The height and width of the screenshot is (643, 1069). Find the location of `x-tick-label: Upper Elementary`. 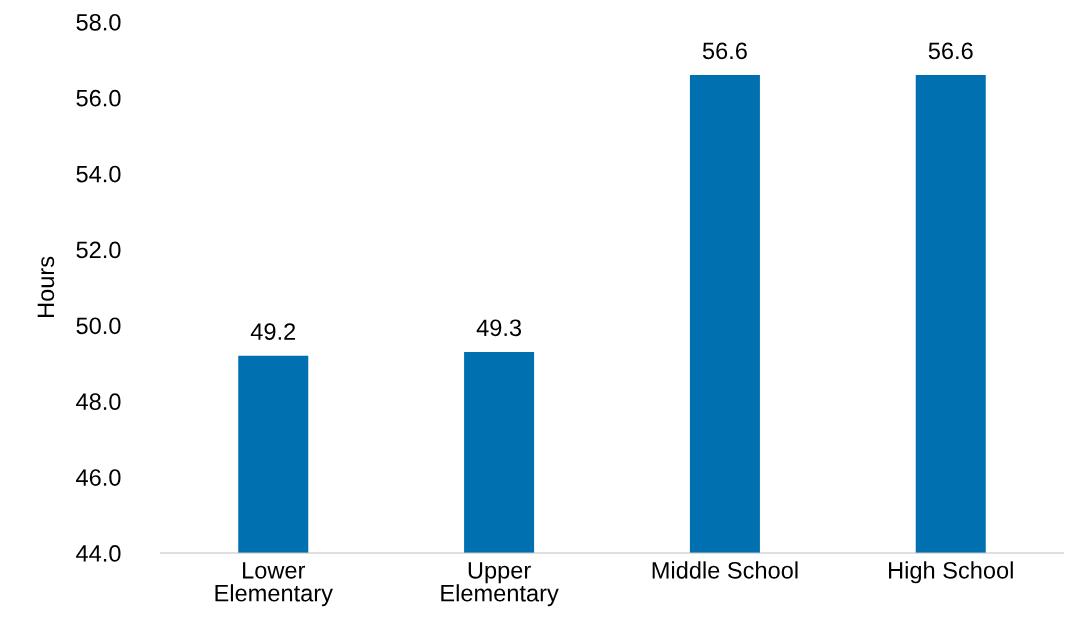

x-tick-label: Upper Elementary is located at coordinates (500, 584).